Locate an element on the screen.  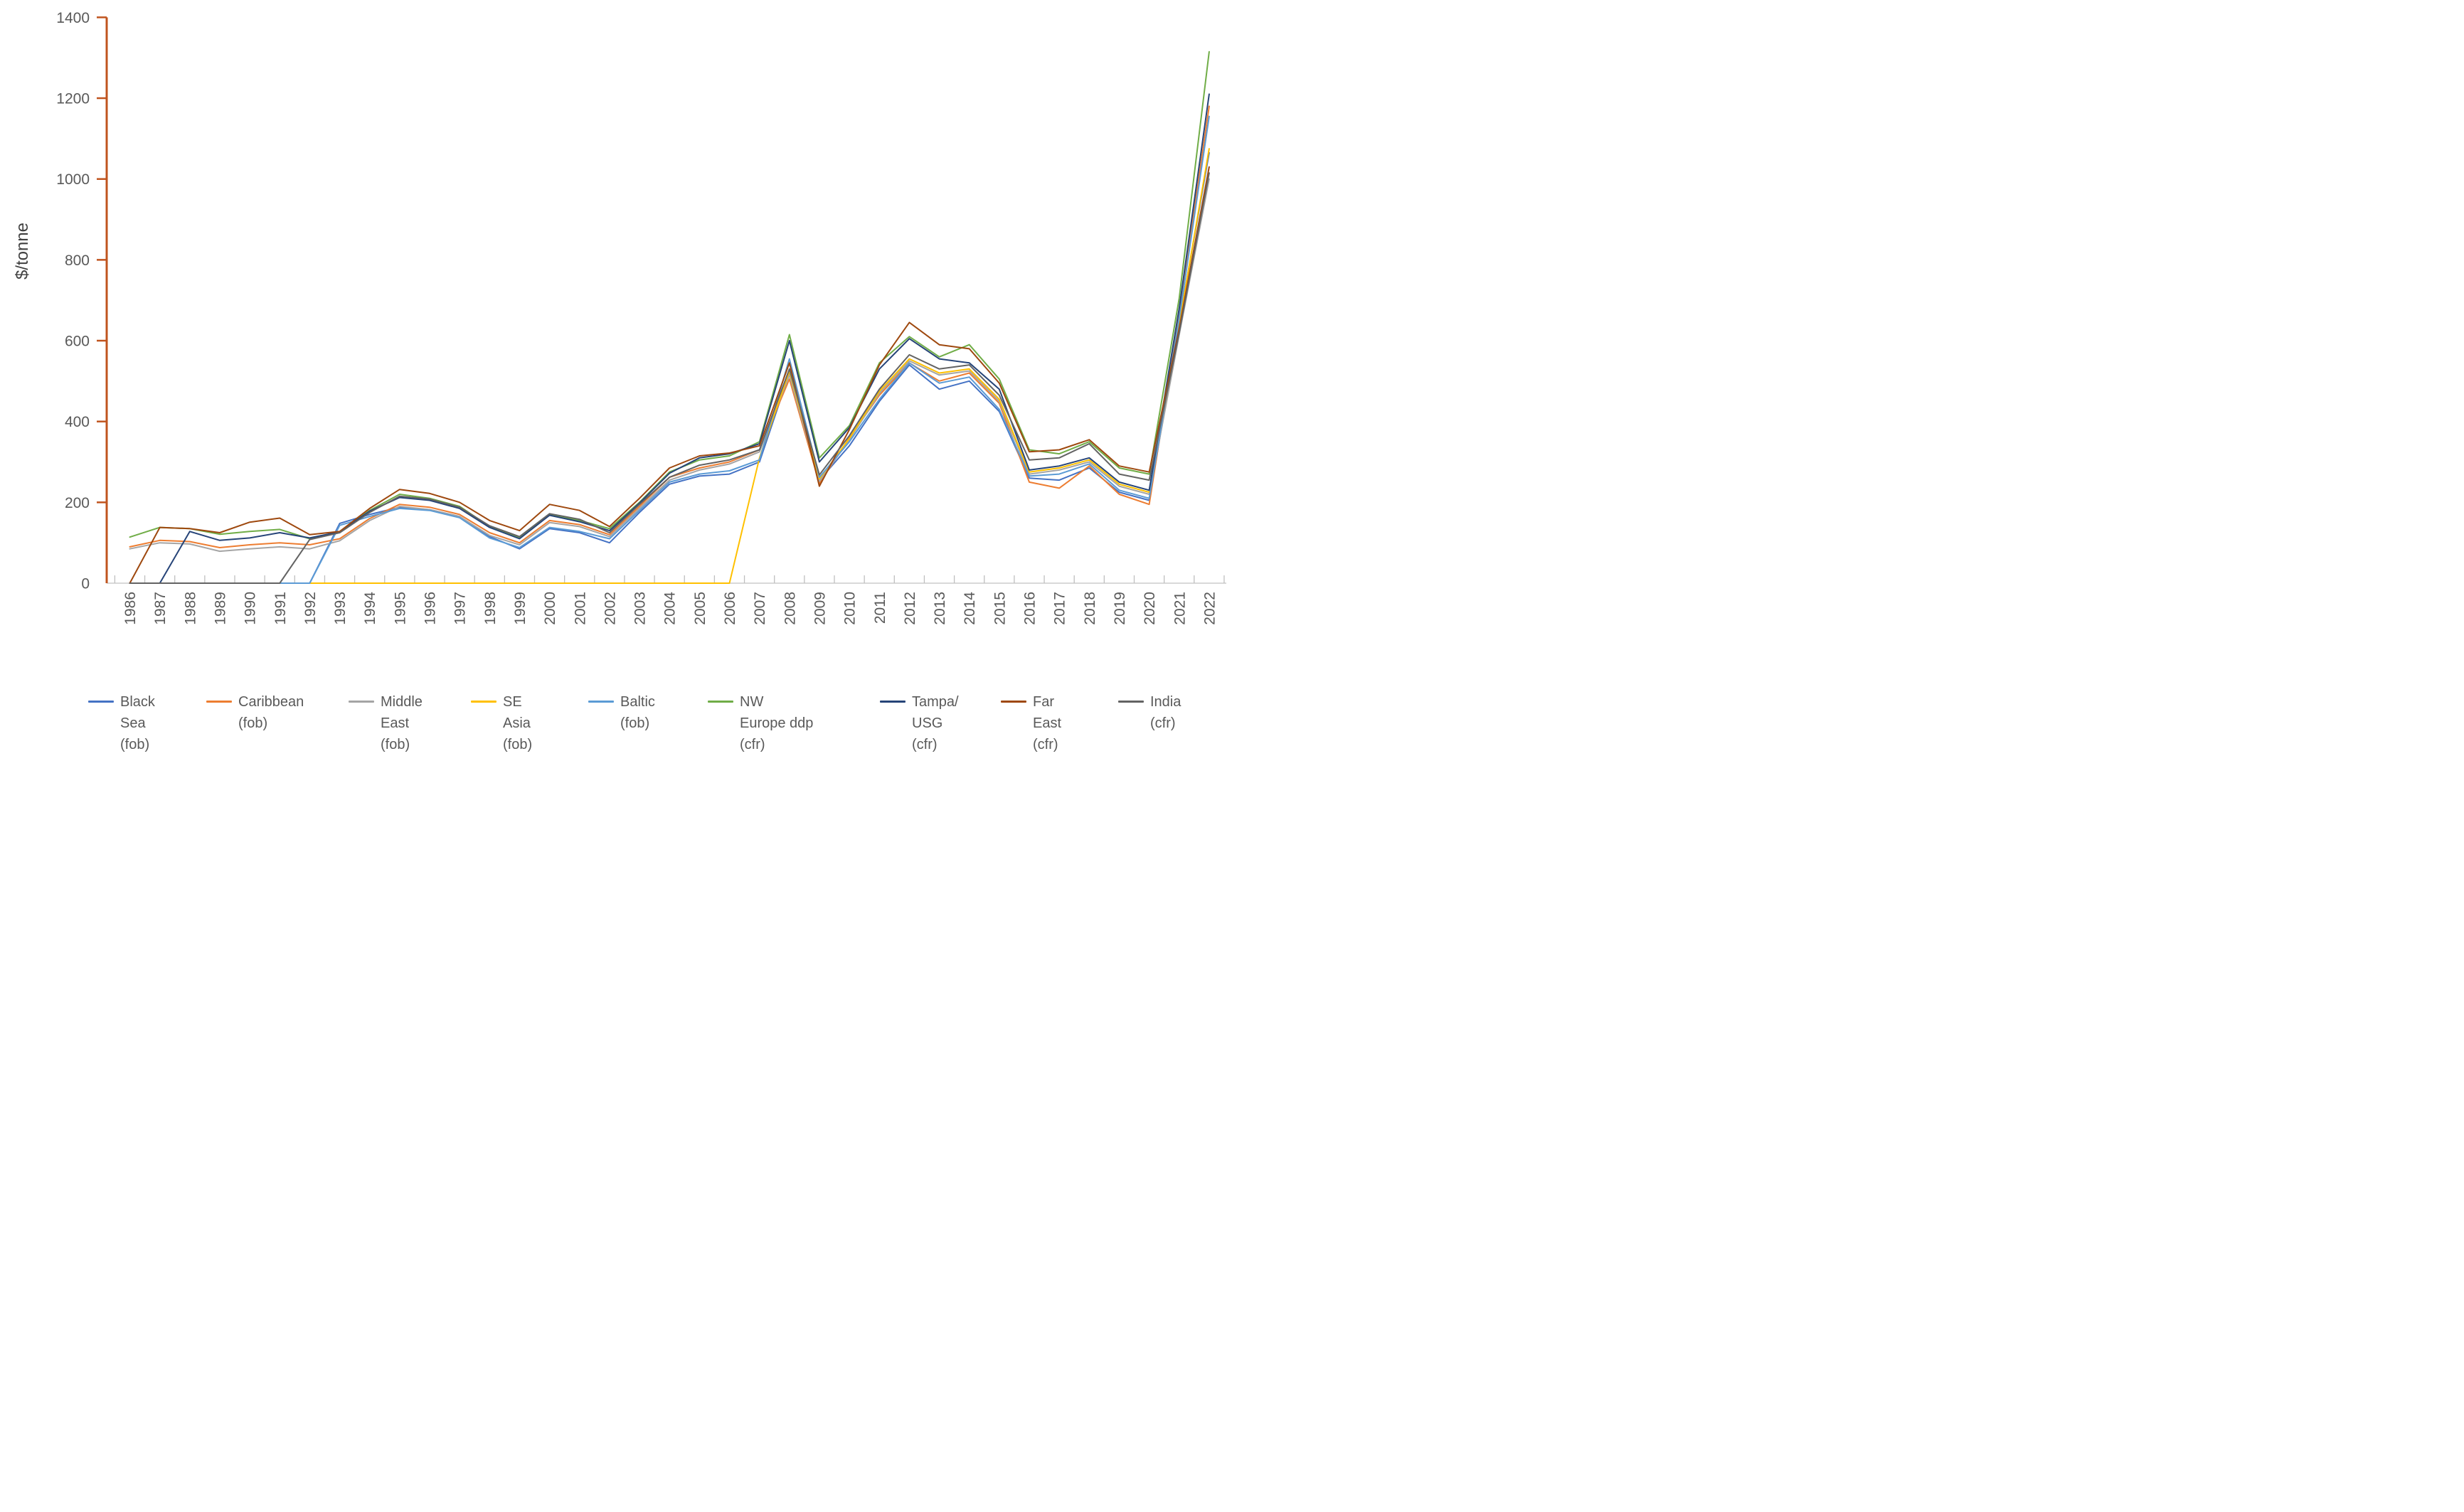
x-tick-label: 1989 is located at coordinates (220, 608).